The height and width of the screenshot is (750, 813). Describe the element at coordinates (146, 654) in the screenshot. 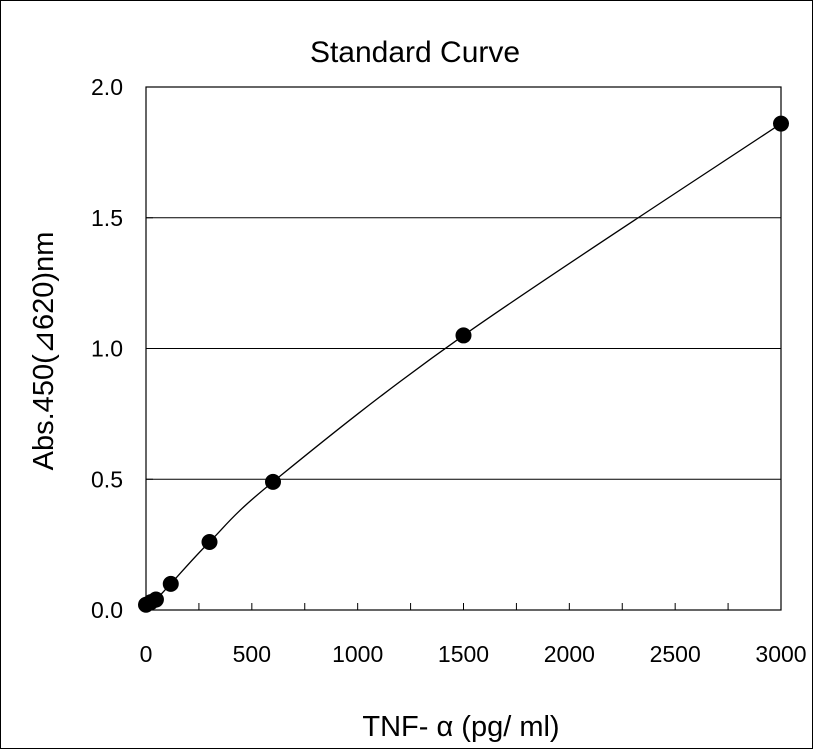

I see `x-tick-label: 0` at that location.